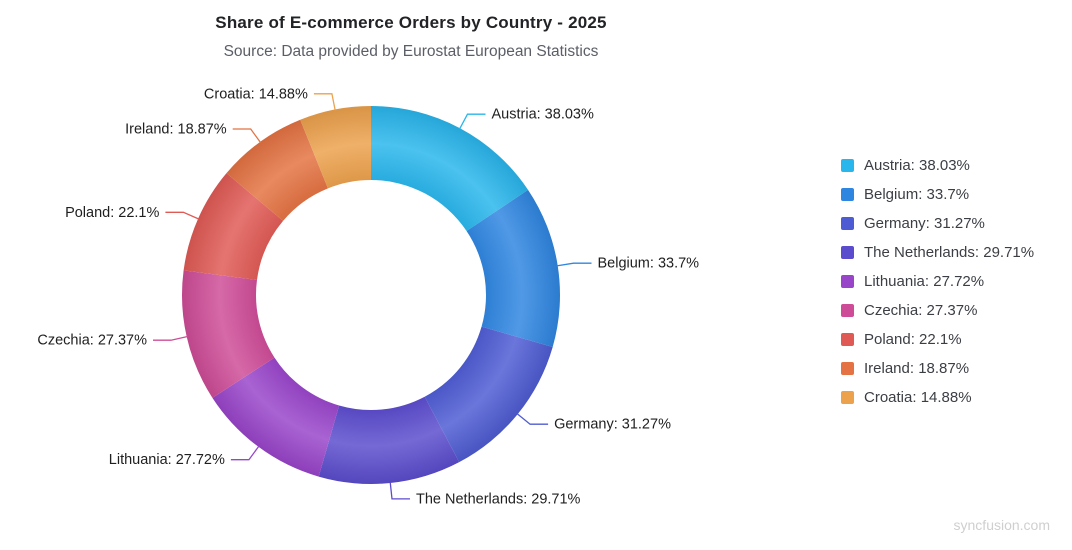 The image size is (1072, 550). Describe the element at coordinates (847, 339) in the screenshot. I see `legend-swatch-poland` at that location.